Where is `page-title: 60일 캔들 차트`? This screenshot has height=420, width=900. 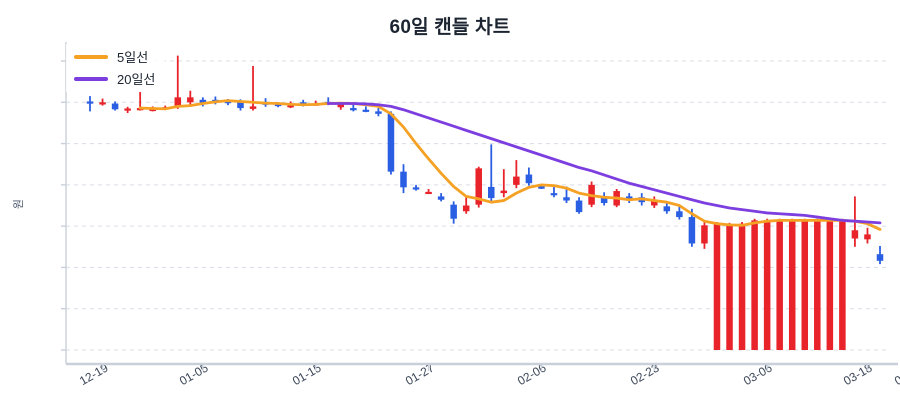
page-title: 60일 캔들 차트 is located at coordinates (450, 27).